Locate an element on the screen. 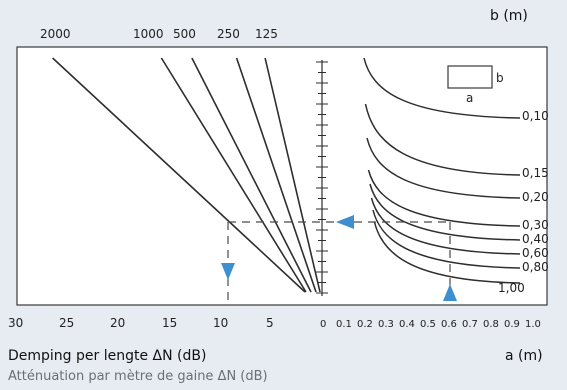 Image resolution: width=567 pixels, height=390 pixels. arrow-left-icon is located at coordinates (345, 222).